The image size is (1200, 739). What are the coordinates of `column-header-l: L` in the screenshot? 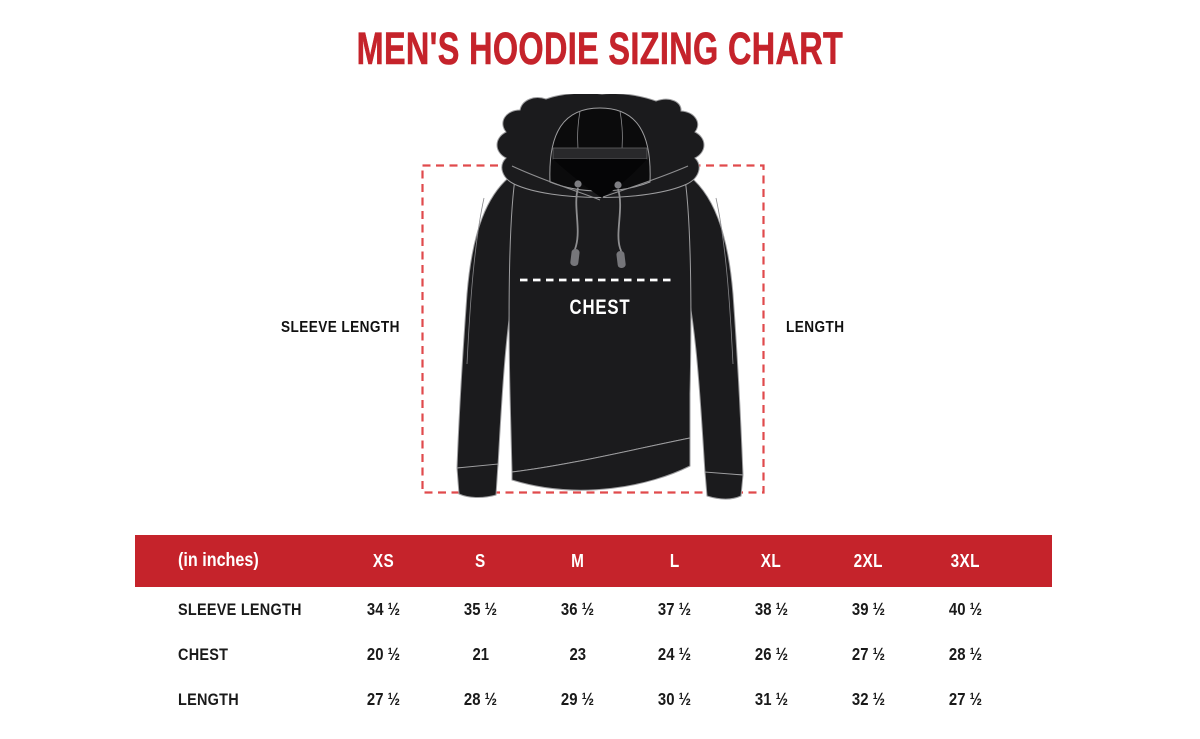 It's located at (674, 560).